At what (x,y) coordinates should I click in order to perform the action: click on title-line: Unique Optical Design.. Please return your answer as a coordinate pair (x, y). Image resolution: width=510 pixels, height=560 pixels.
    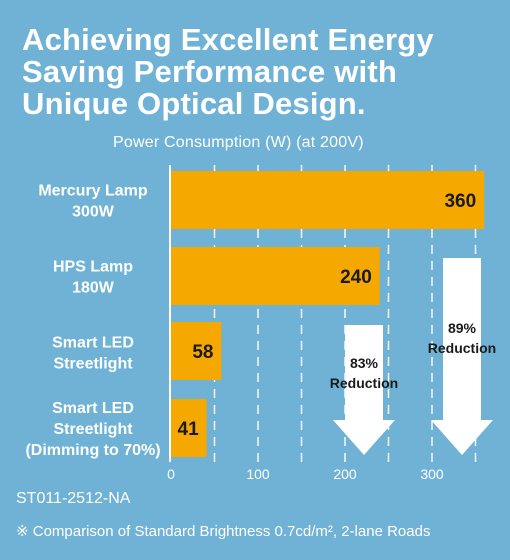
    Looking at the image, I should click on (194, 103).